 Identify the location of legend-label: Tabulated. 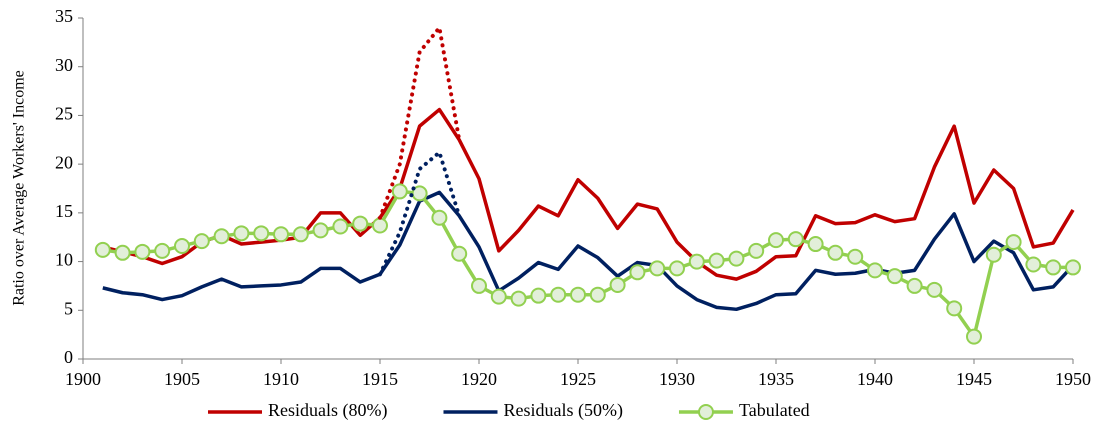
(774, 410).